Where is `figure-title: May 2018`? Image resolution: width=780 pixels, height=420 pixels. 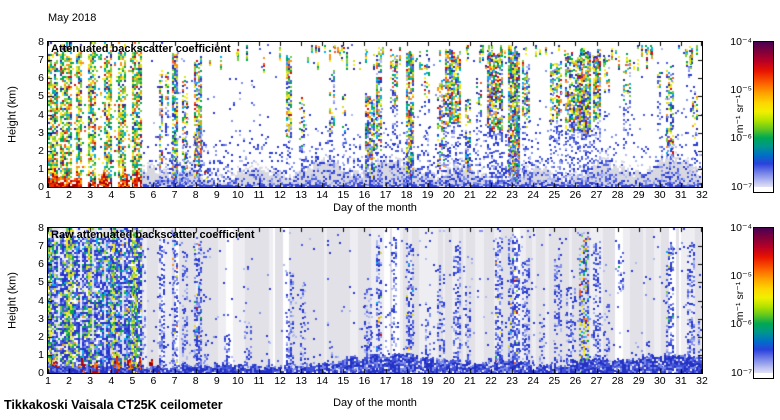 figure-title: May 2018 is located at coordinates (72, 18).